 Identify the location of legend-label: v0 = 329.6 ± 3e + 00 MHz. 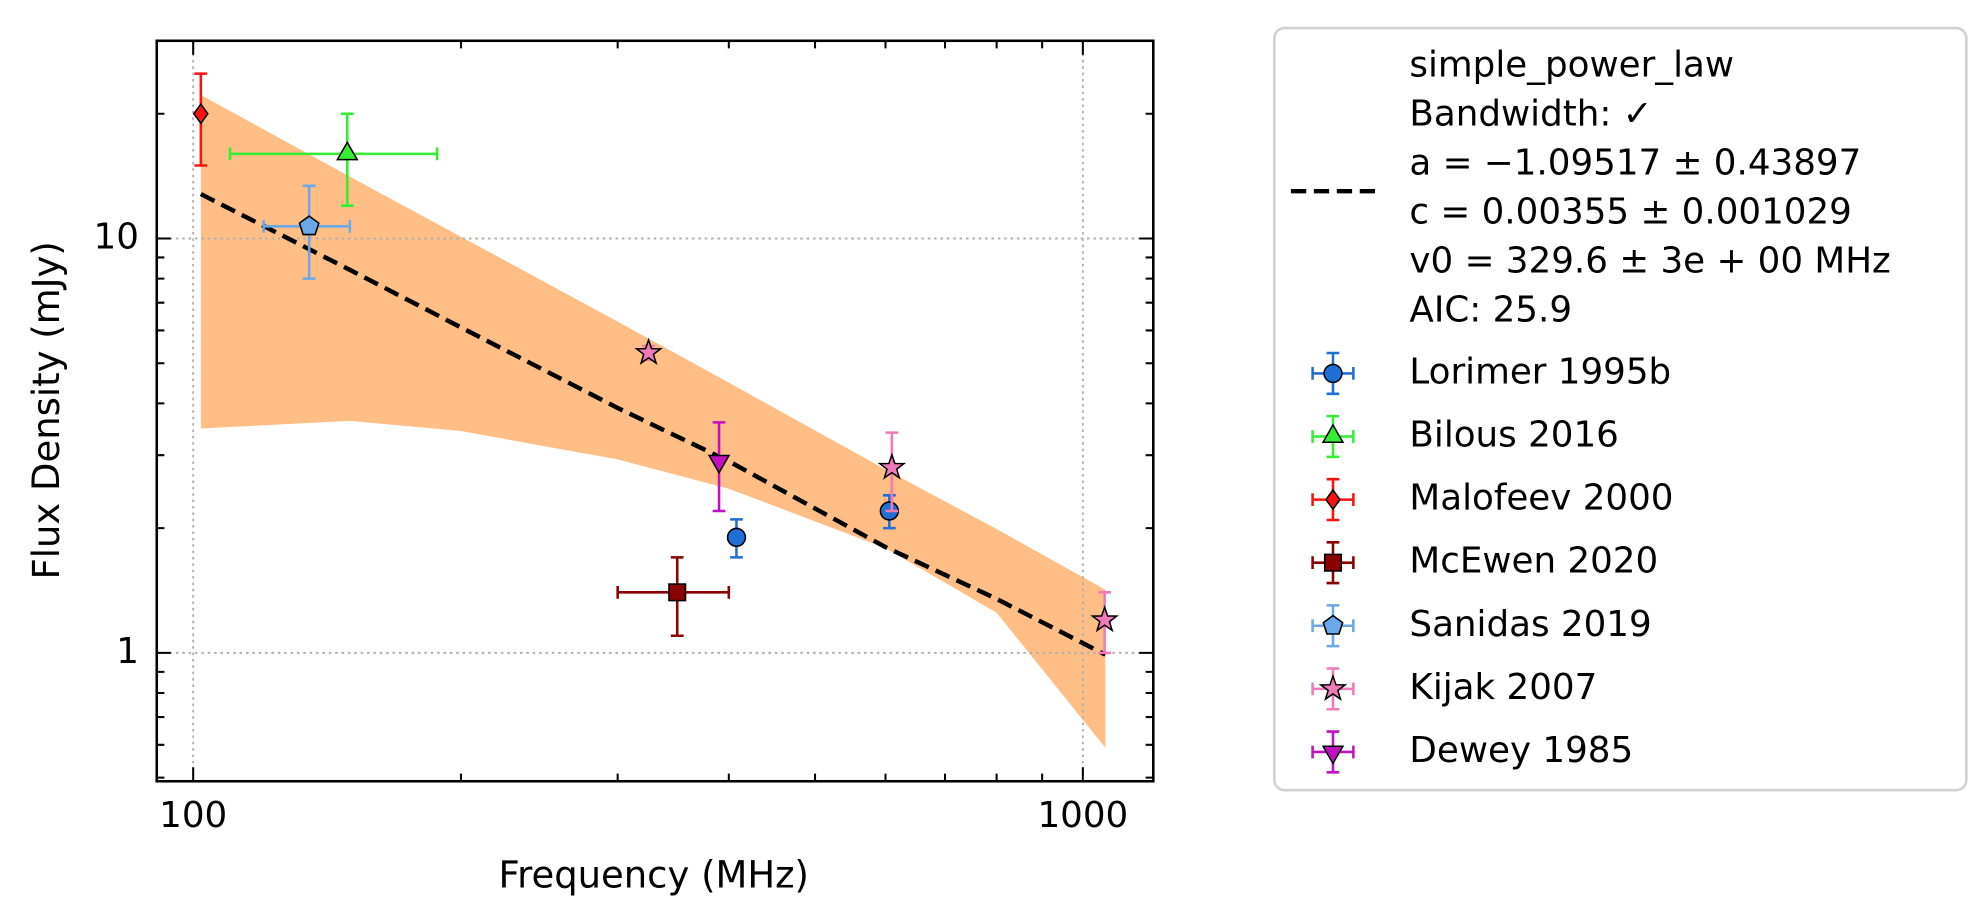
(1649, 261).